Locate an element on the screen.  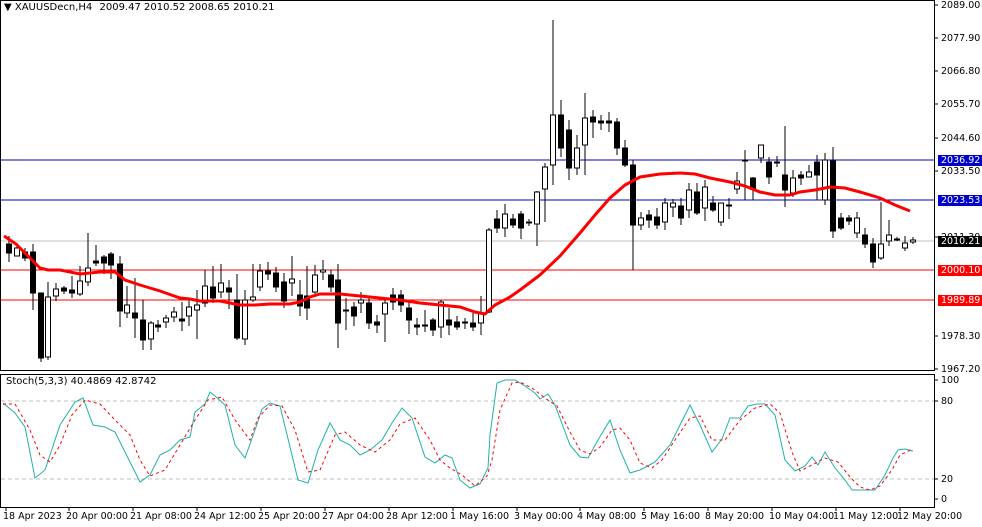
time-tick-label: 11 May 12:00 is located at coordinates (866, 516).